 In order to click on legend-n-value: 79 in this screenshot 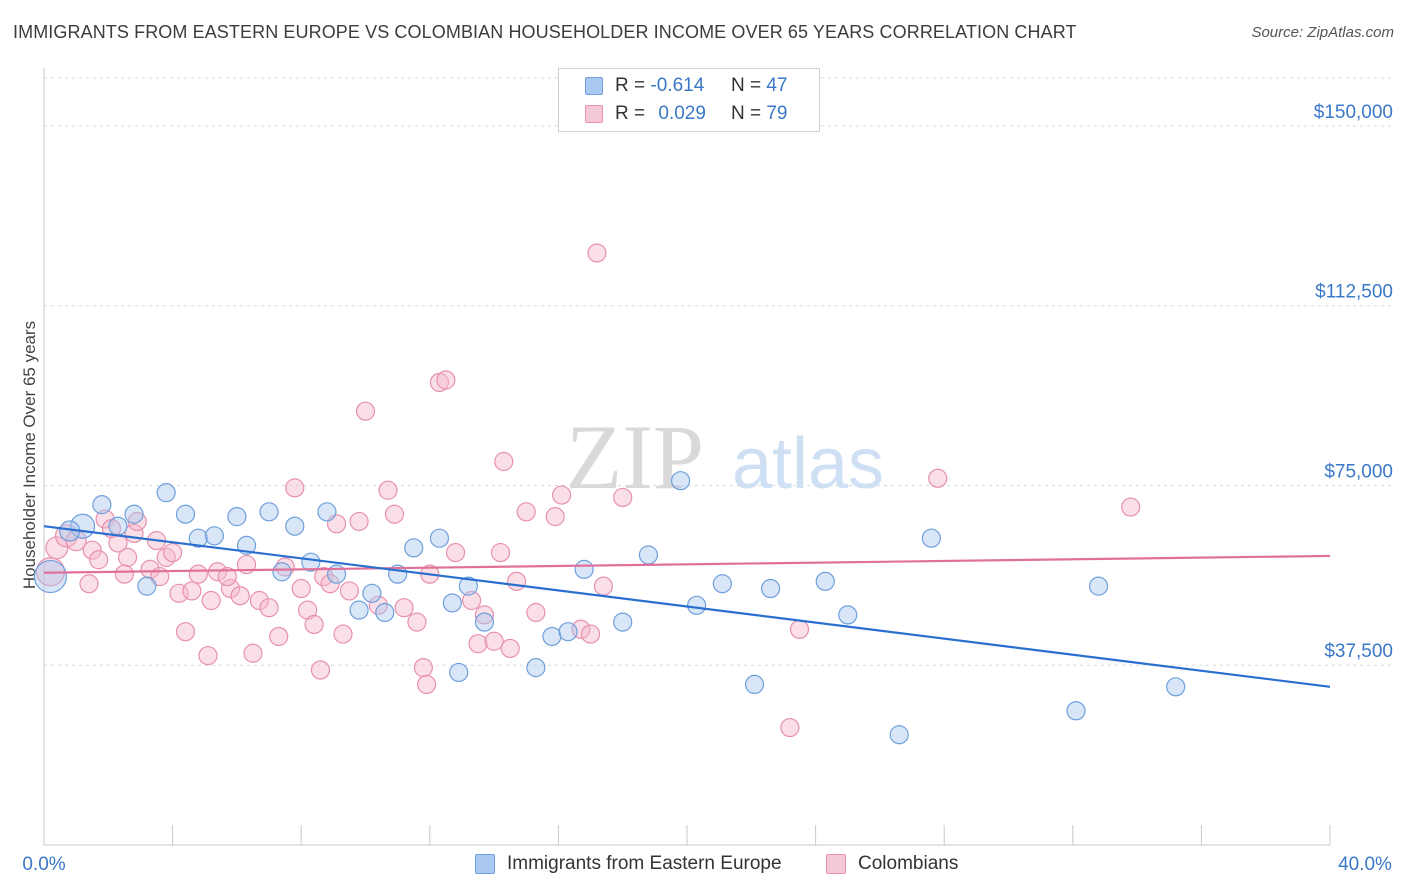, I will do `click(777, 113)`.